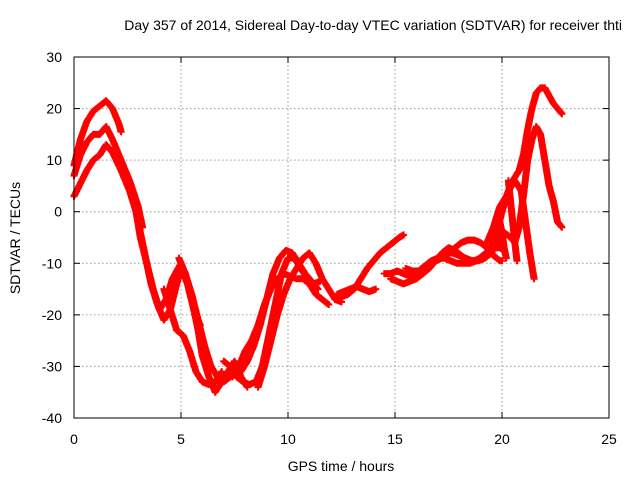 This screenshot has width=640, height=480. I want to click on y-tick-label: -10, so click(52, 263).